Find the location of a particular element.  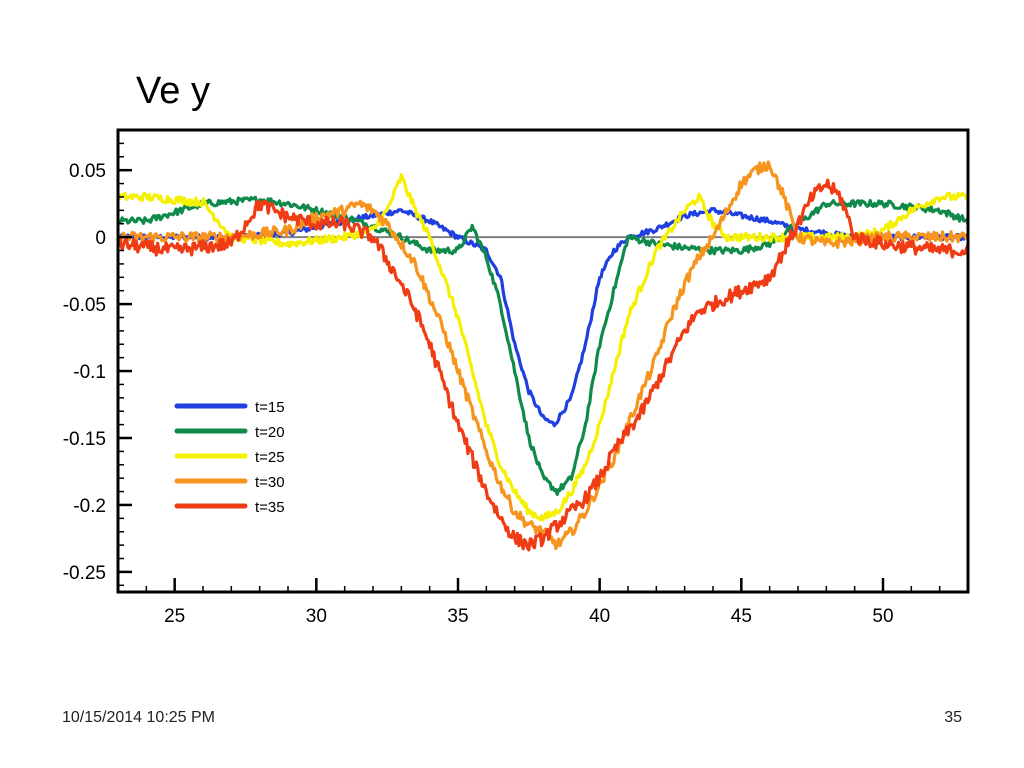

slide-page-number: 35 is located at coordinates (953, 717).